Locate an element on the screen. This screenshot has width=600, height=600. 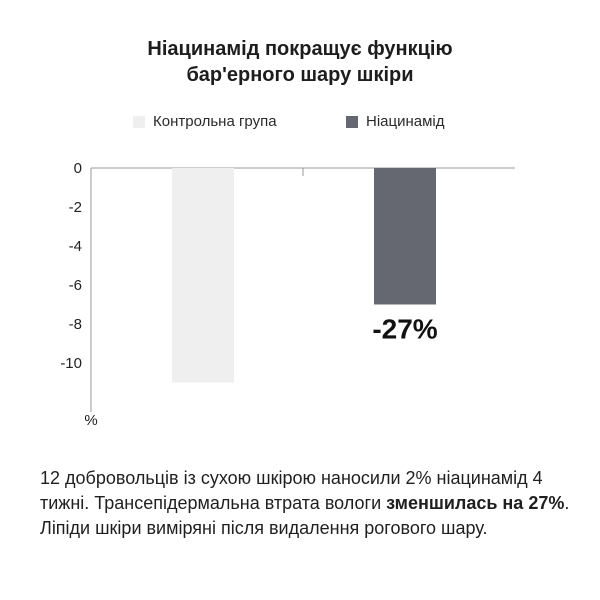
y-tick-label: -10 is located at coordinates (71, 363).